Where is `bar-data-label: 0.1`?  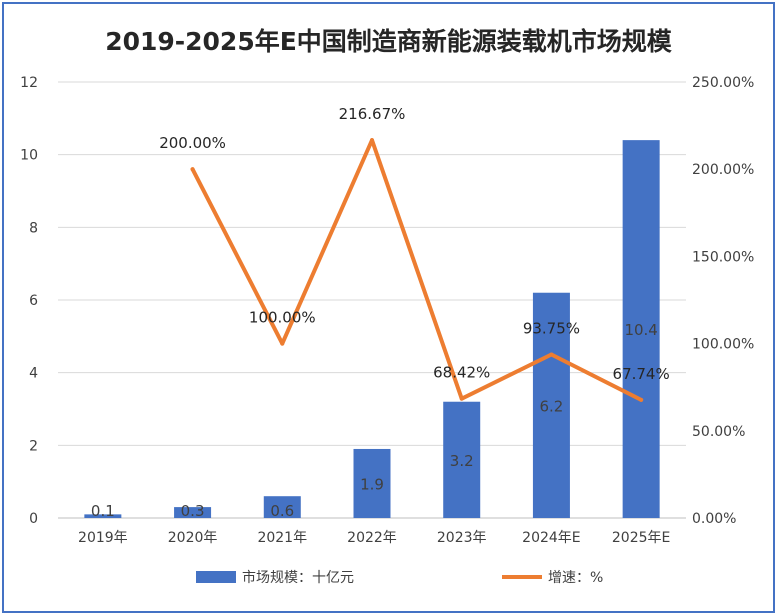 bar-data-label: 0.1 is located at coordinates (103, 511).